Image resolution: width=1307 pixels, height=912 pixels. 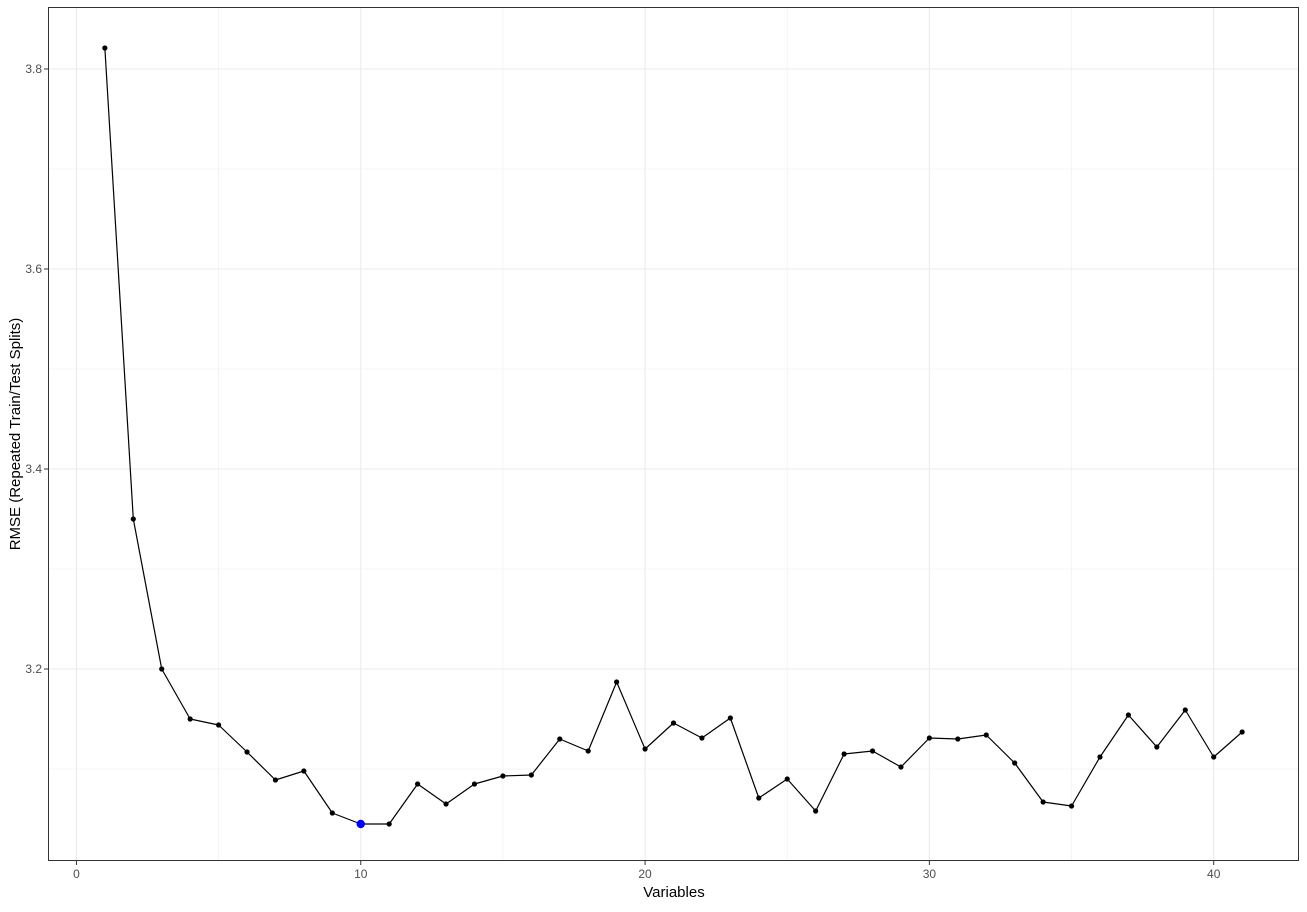 I want to click on x-tick-label: 0, so click(x=76, y=874).